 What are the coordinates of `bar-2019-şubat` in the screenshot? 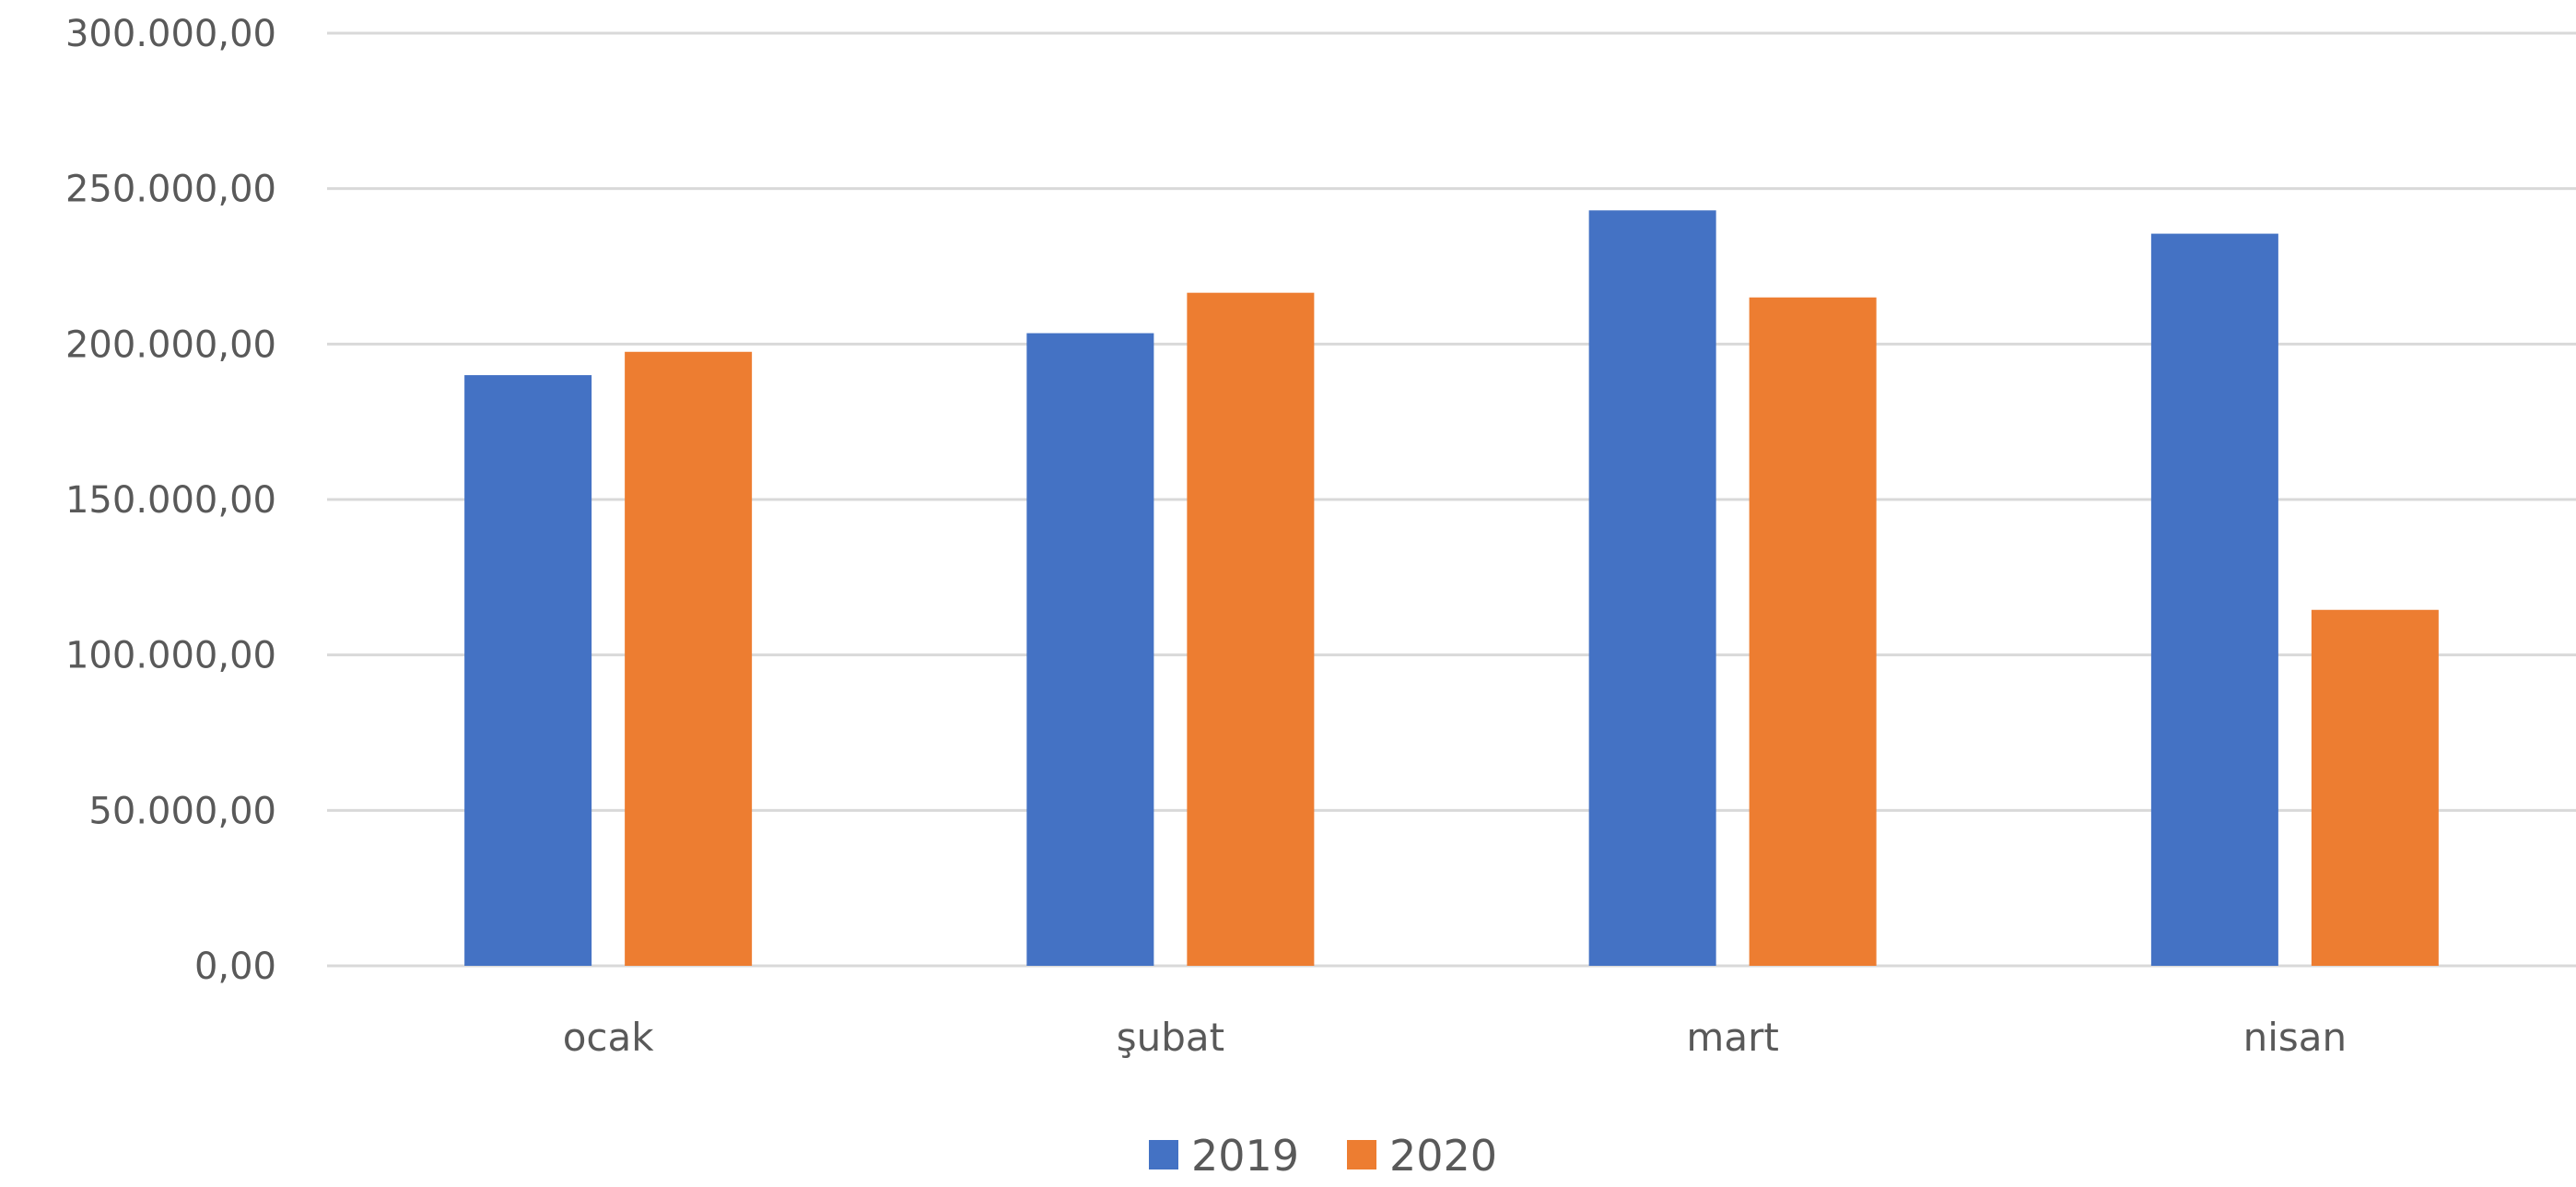 It's located at (1090, 649).